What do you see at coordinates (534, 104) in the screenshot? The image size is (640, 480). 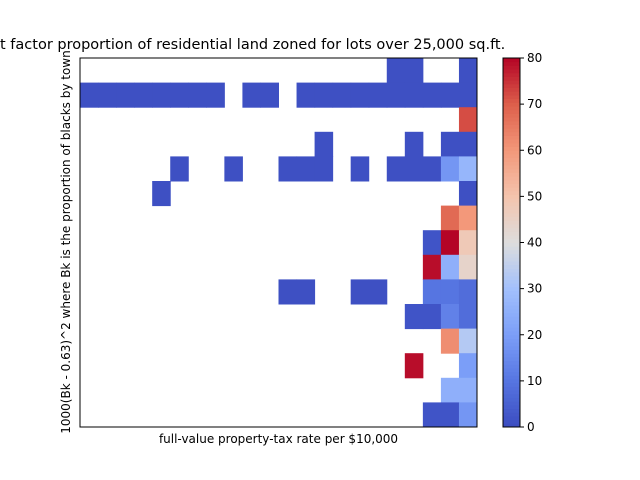 I see `colorbar-tick-label: 70` at bounding box center [534, 104].